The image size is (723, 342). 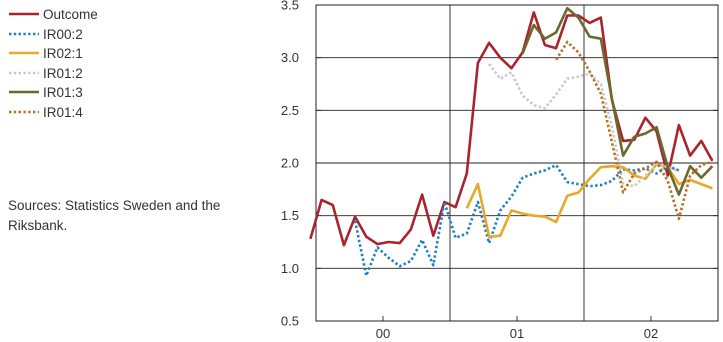 What do you see at coordinates (63, 34) in the screenshot?
I see `legend-label: IR00:2` at bounding box center [63, 34].